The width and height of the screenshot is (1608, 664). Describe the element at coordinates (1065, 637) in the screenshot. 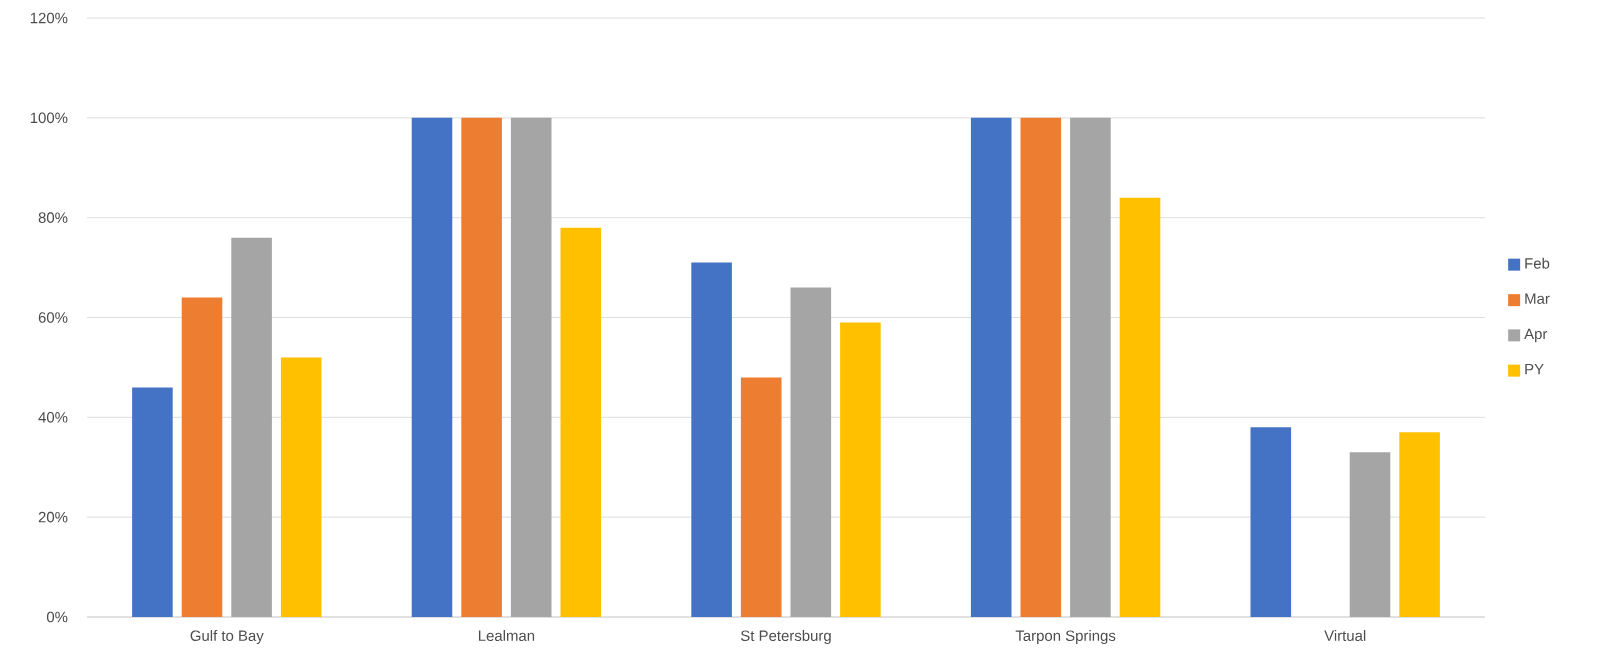

I see `x-tick-label: Tarpon Springs` at that location.